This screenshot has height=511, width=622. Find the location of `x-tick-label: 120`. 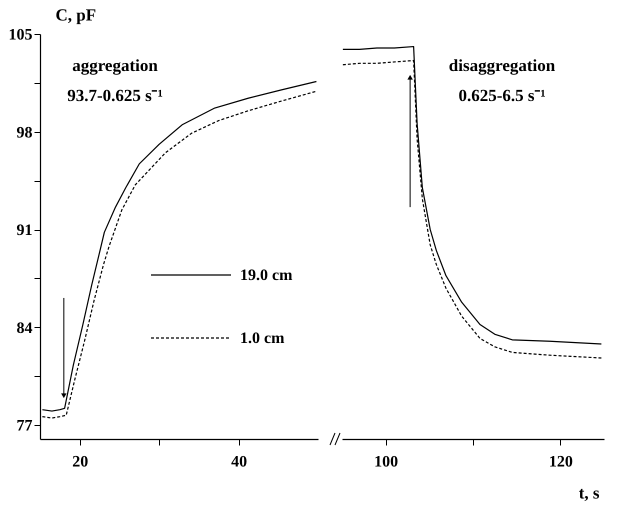

x-tick-label: 120 is located at coordinates (560, 462).